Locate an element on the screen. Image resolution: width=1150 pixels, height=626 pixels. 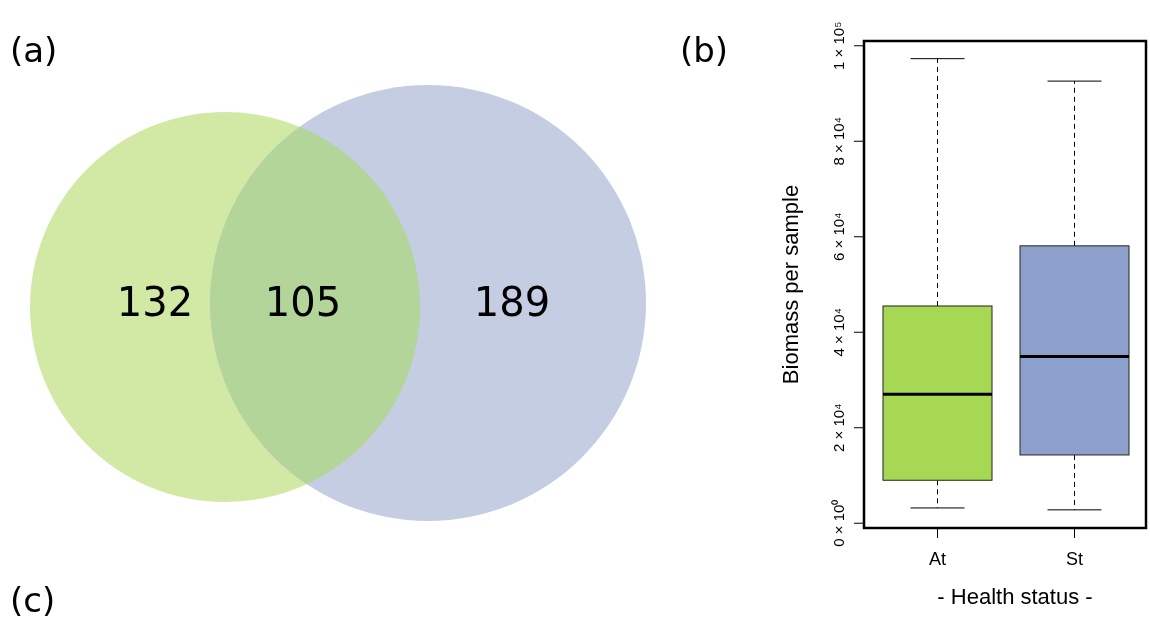
chart-title: (b) is located at coordinates (704, 50).